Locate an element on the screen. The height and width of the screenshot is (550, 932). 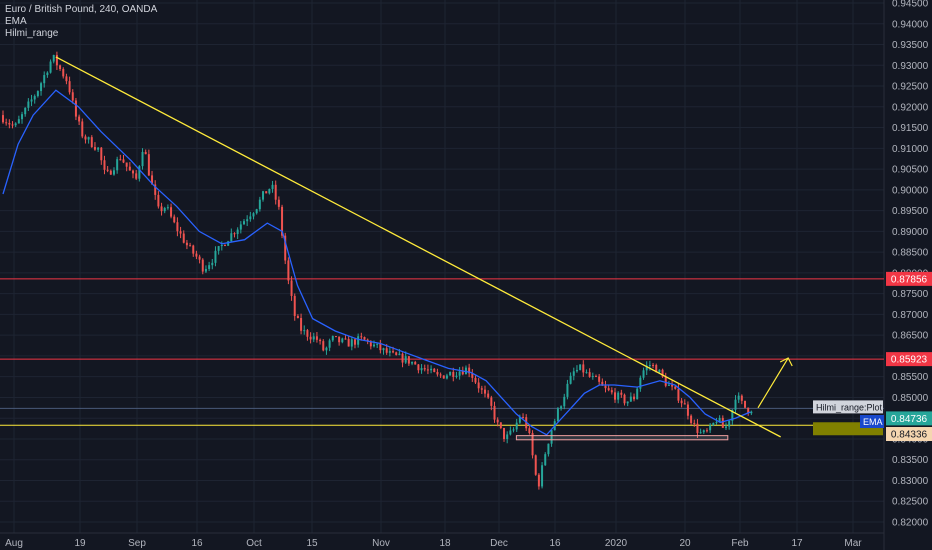
y-tick-label: 0.83000 is located at coordinates (910, 481).